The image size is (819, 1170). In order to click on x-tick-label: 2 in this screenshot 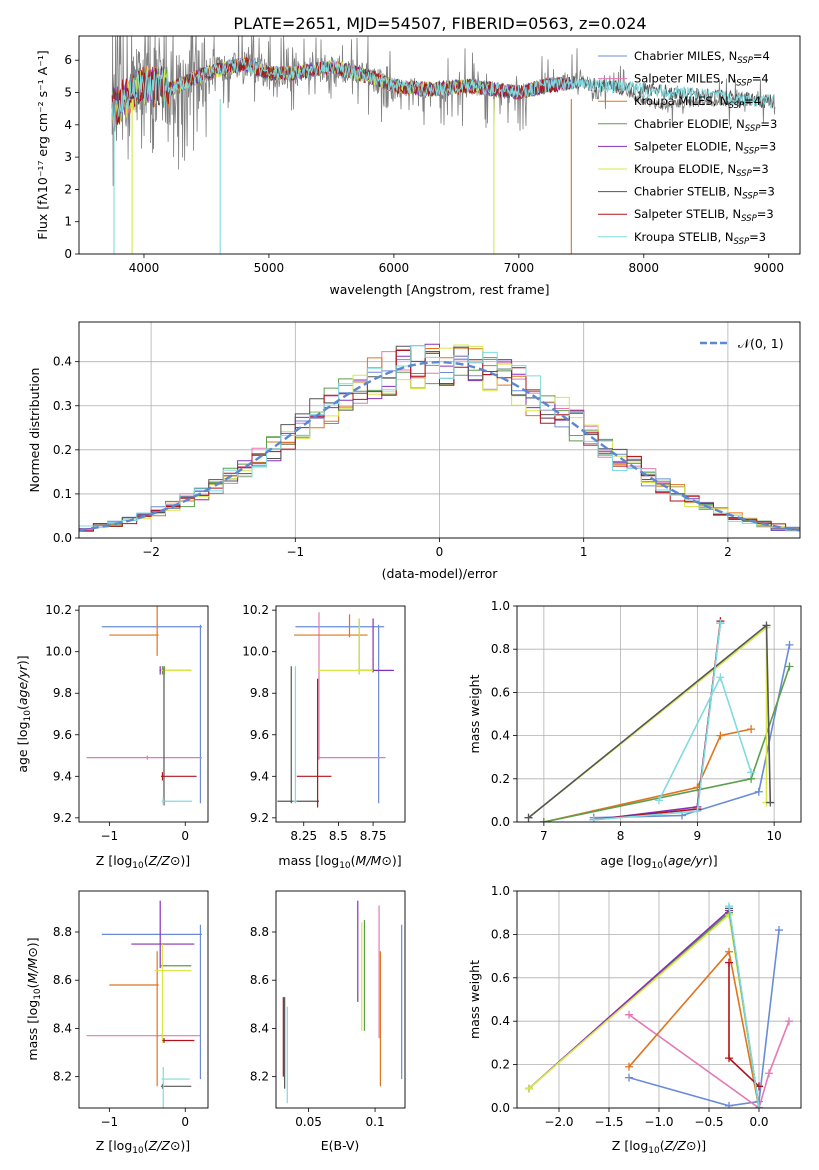, I will do `click(728, 552)`.